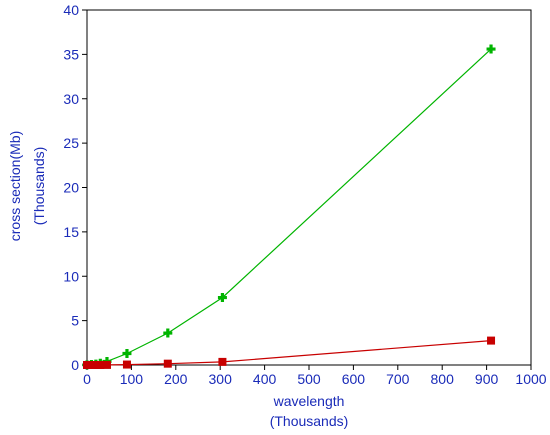 The height and width of the screenshot is (435, 550). I want to click on y-tick-label: 40, so click(71, 10).